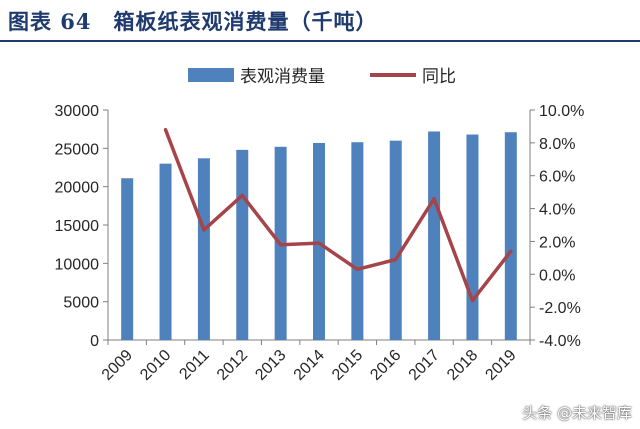 The height and width of the screenshot is (429, 640). What do you see at coordinates (77, 264) in the screenshot?
I see `y-left-tick-label: 10000` at bounding box center [77, 264].